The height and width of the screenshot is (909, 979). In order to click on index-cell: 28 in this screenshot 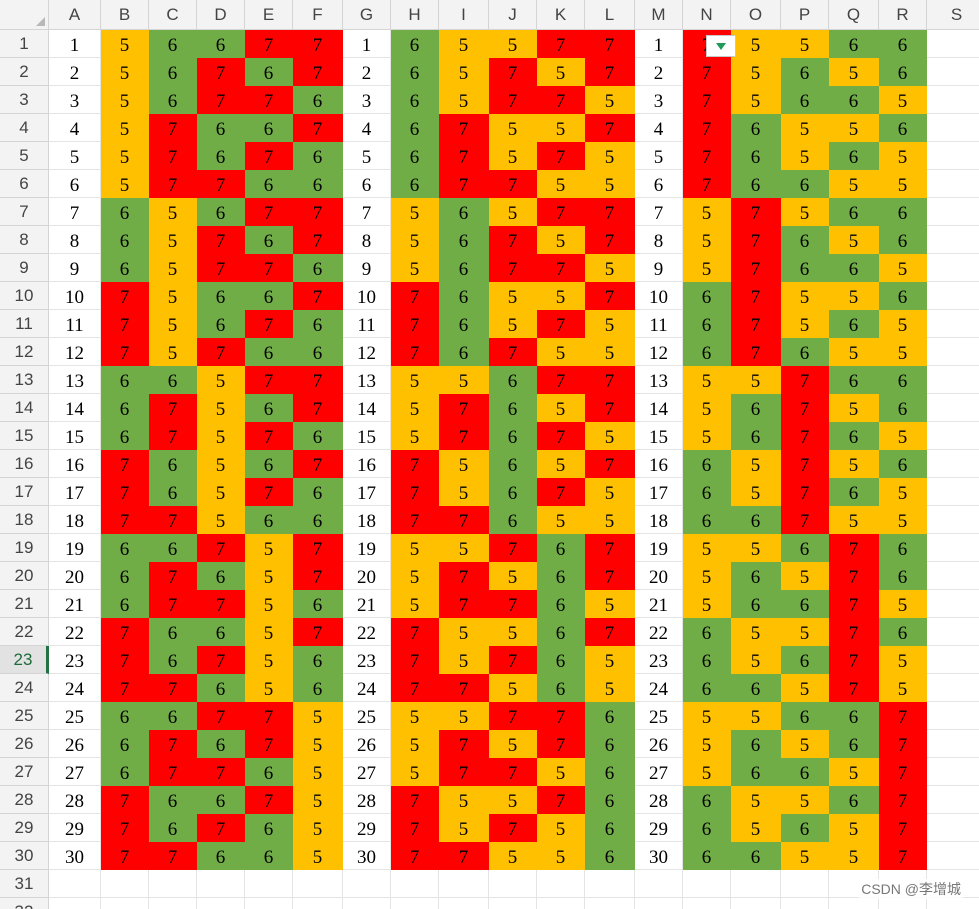, I will do `click(75, 800)`.